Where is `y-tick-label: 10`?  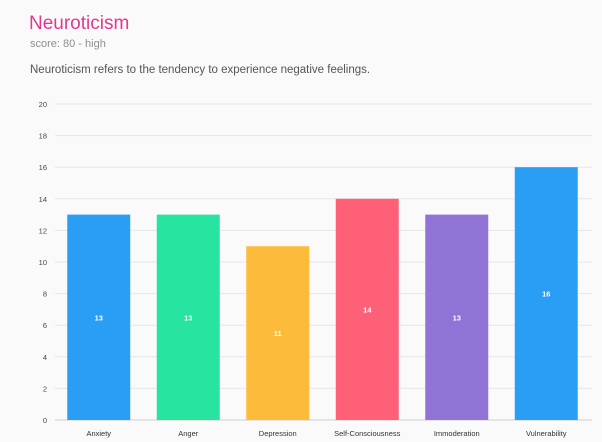
y-tick-label: 10 is located at coordinates (43, 262).